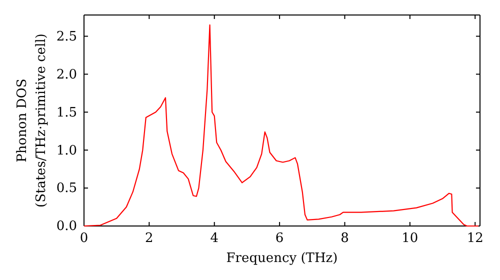 The height and width of the screenshot is (280, 500). What do you see at coordinates (66, 188) in the screenshot?
I see `y-tick-label: 0.5` at bounding box center [66, 188].